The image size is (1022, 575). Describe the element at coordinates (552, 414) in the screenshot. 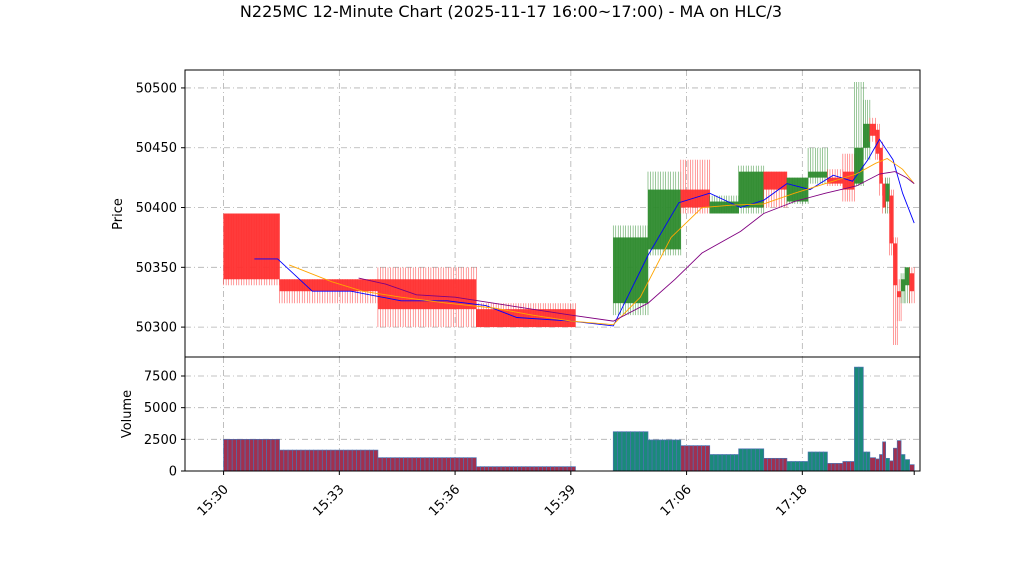

I see `volume-panel-frame` at that location.